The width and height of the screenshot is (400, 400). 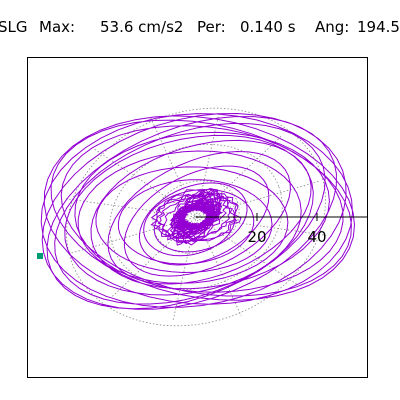 I want to click on station-code: SLG, so click(x=14, y=27).